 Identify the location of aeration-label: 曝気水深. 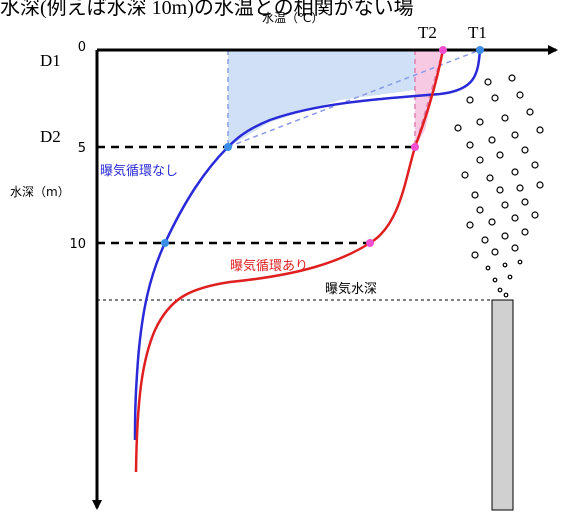
(351, 289).